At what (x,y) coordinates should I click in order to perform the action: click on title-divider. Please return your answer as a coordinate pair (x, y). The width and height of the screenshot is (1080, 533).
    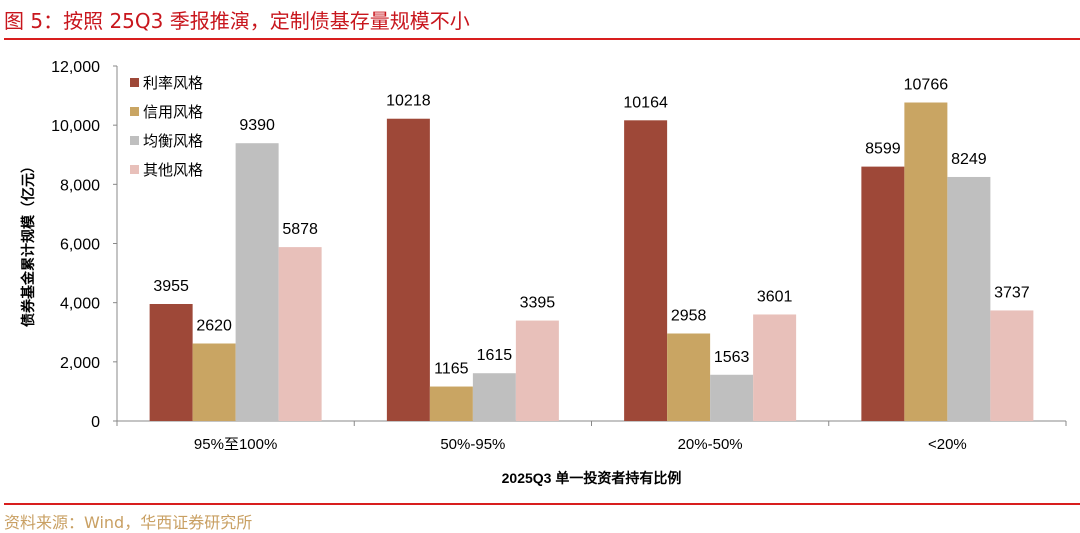
    Looking at the image, I should click on (542, 39).